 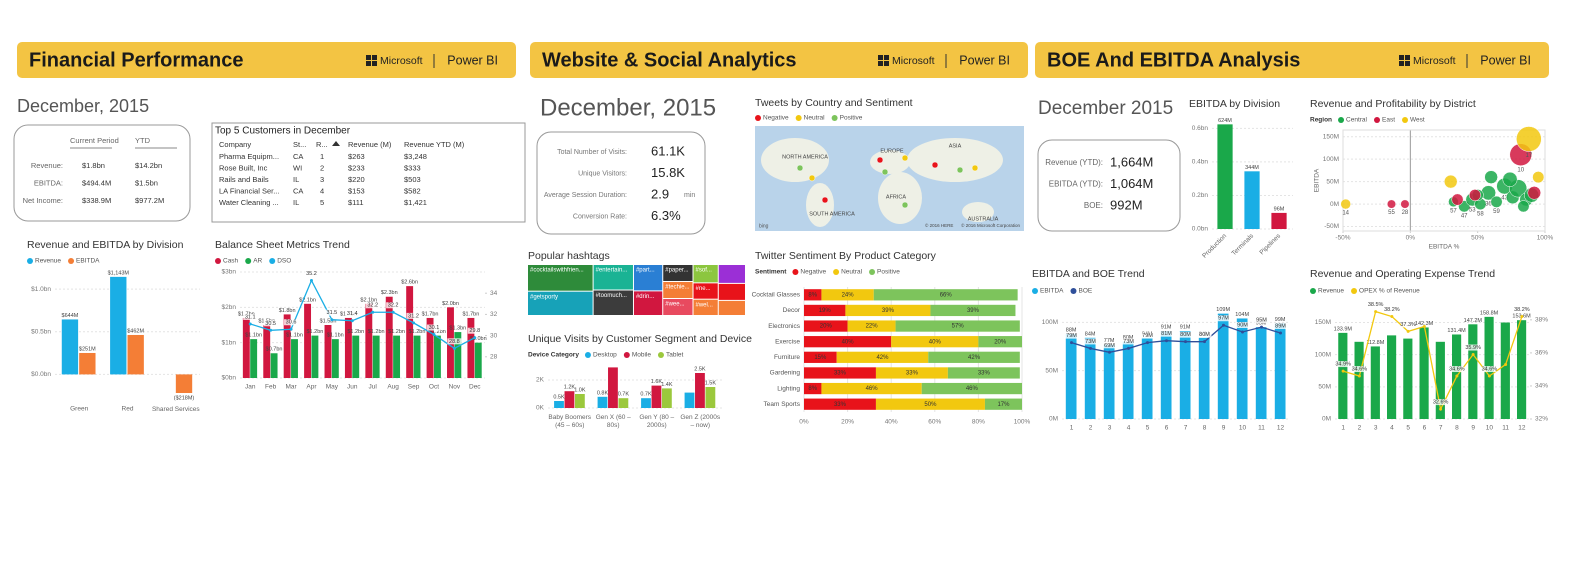 What do you see at coordinates (1279, 209) in the screenshot?
I see `data-label: 96M` at bounding box center [1279, 209].